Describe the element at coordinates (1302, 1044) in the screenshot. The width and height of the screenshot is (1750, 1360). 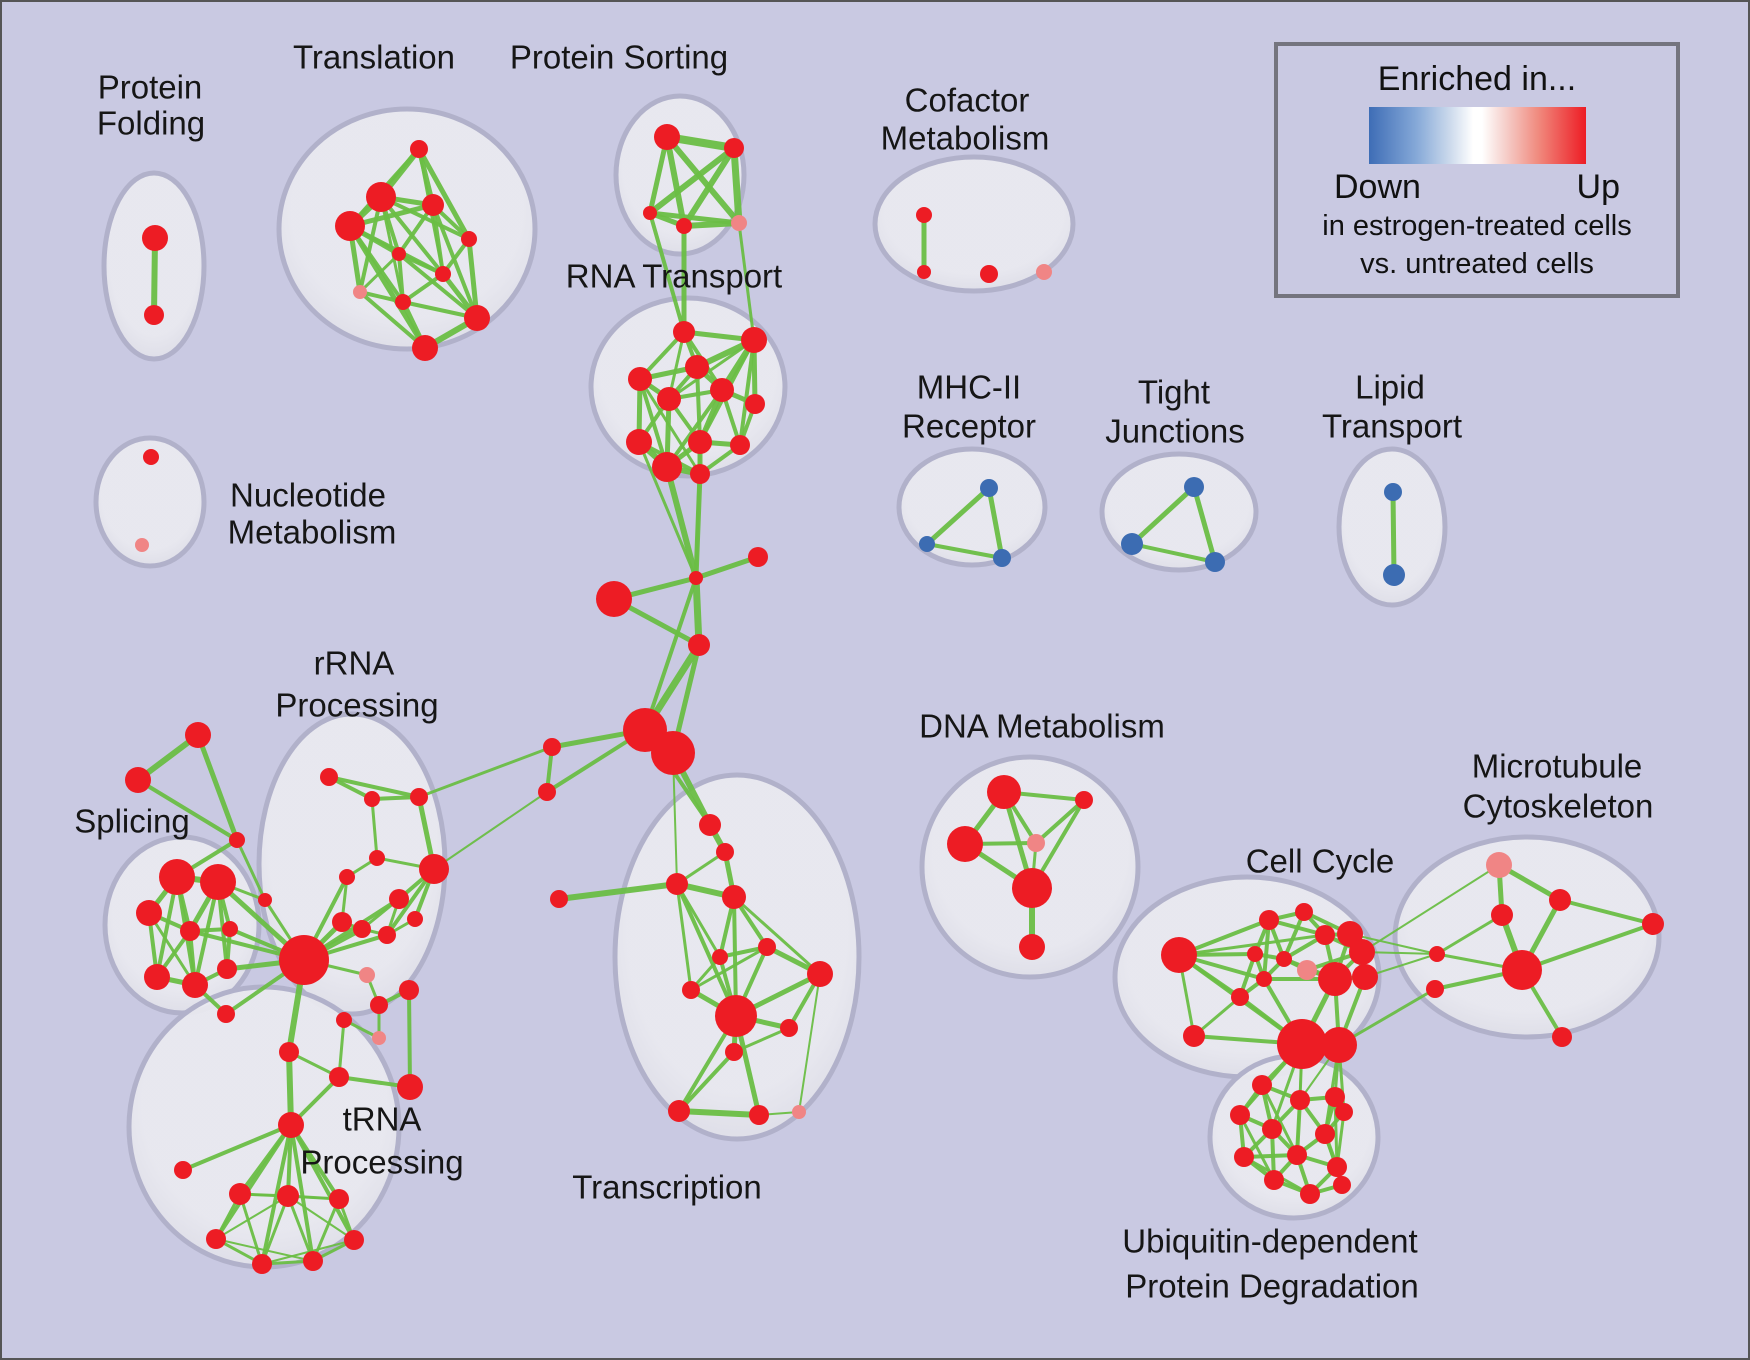
I see `gene-set-node-ccH` at that location.